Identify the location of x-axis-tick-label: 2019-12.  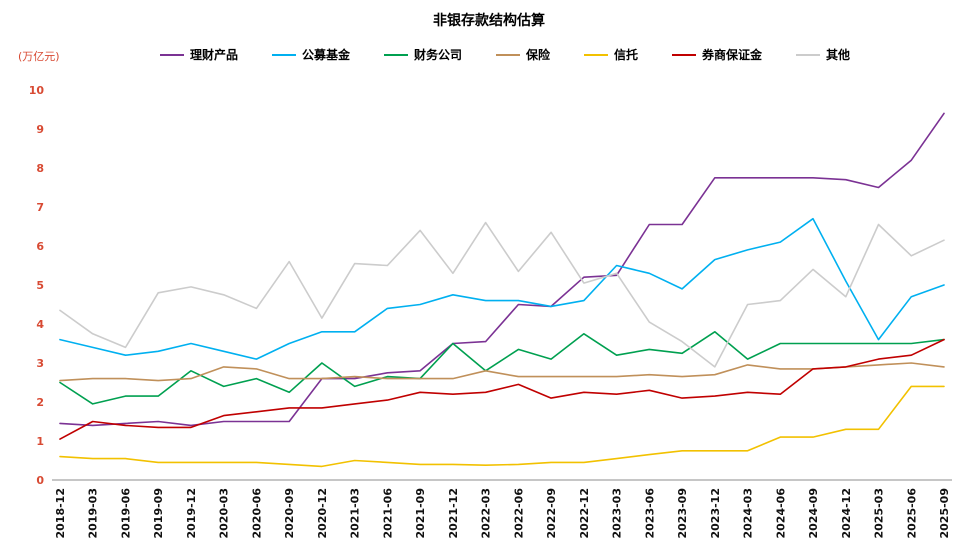
(191, 513).